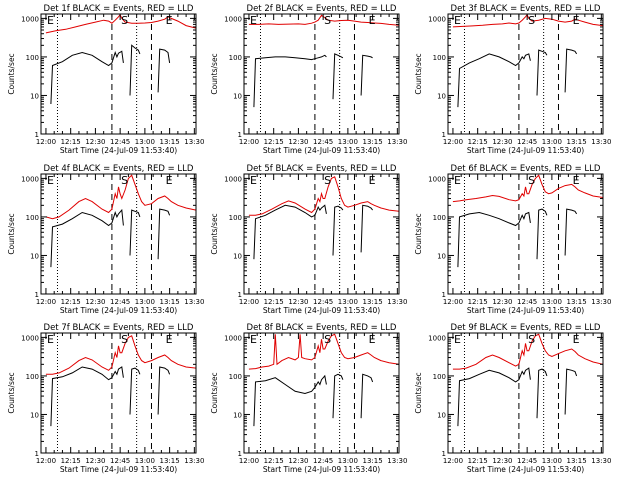 Image resolution: width=640 pixels, height=480 pixels. Describe the element at coordinates (119, 9) in the screenshot. I see `panel-title: Det 1f BLACK = Events, RED = LLD` at that location.